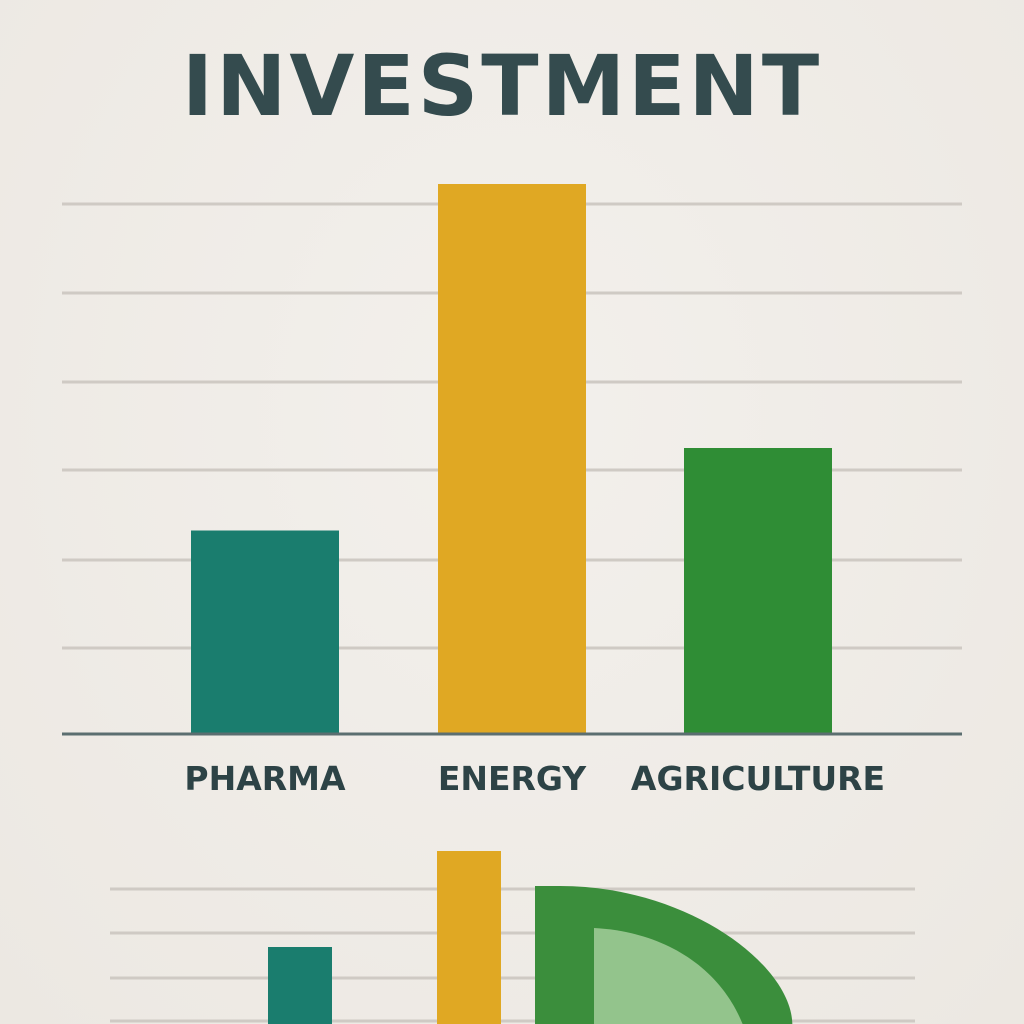  Describe the element at coordinates (758, 778) in the screenshot. I see `x-tick-label: AGRICULTURE` at that location.